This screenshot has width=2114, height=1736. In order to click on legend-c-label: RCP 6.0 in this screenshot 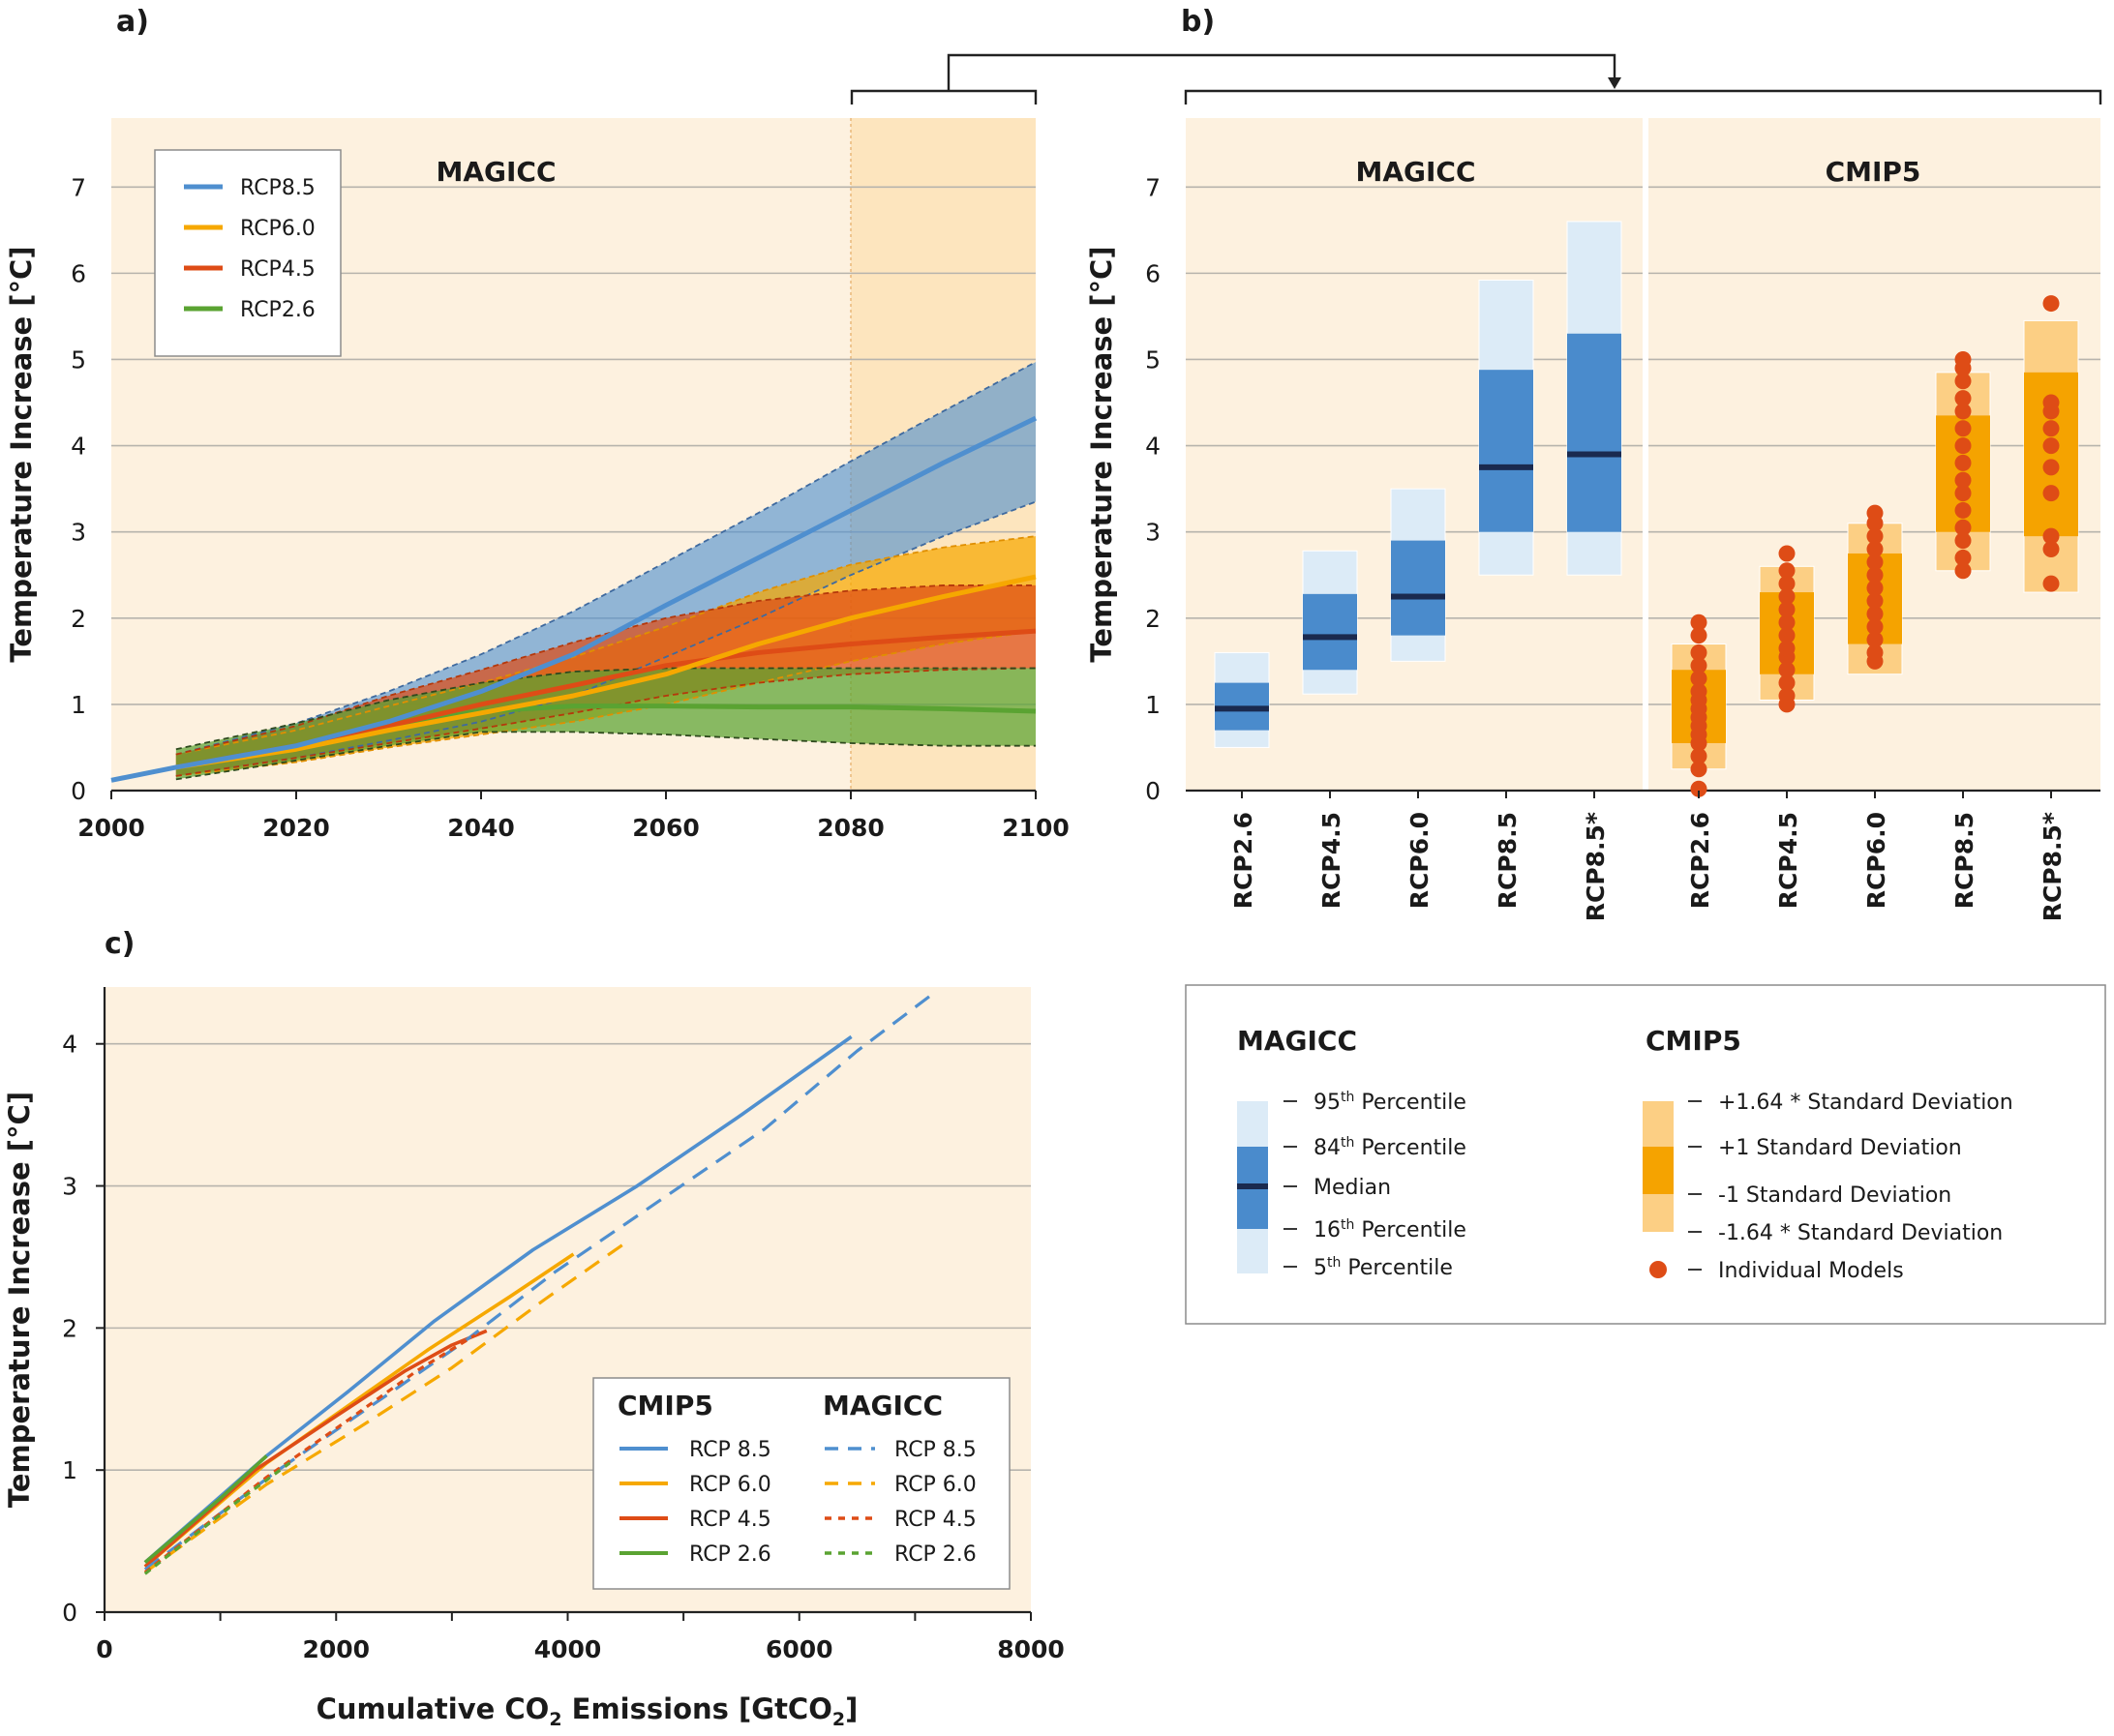, I will do `click(935, 1485)`.